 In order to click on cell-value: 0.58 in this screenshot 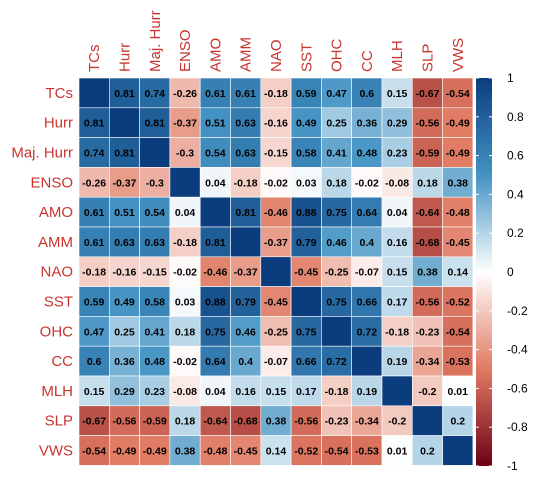, I will do `click(155, 303)`.